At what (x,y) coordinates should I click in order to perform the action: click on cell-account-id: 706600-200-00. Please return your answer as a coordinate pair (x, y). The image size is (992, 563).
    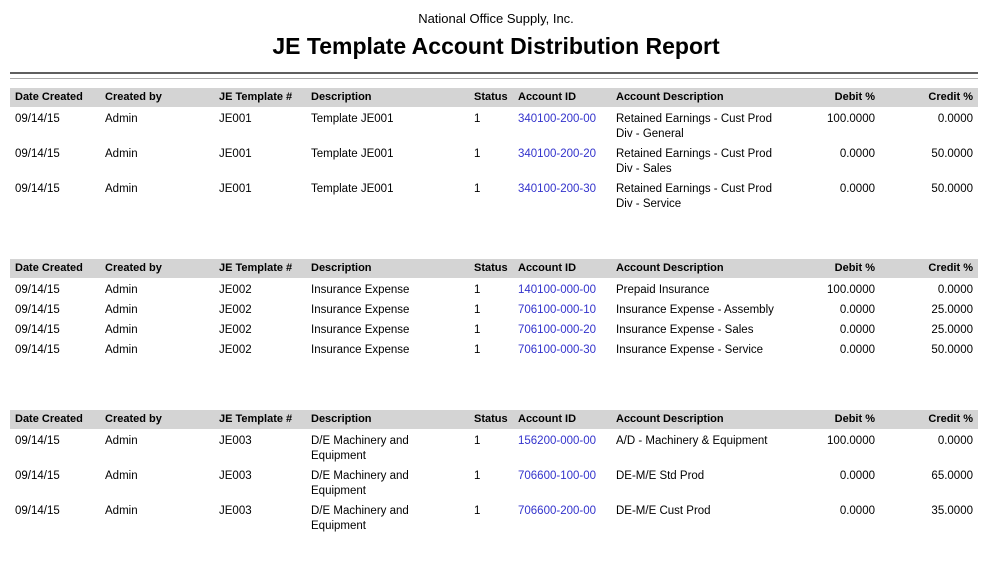
    Looking at the image, I should click on (562, 516).